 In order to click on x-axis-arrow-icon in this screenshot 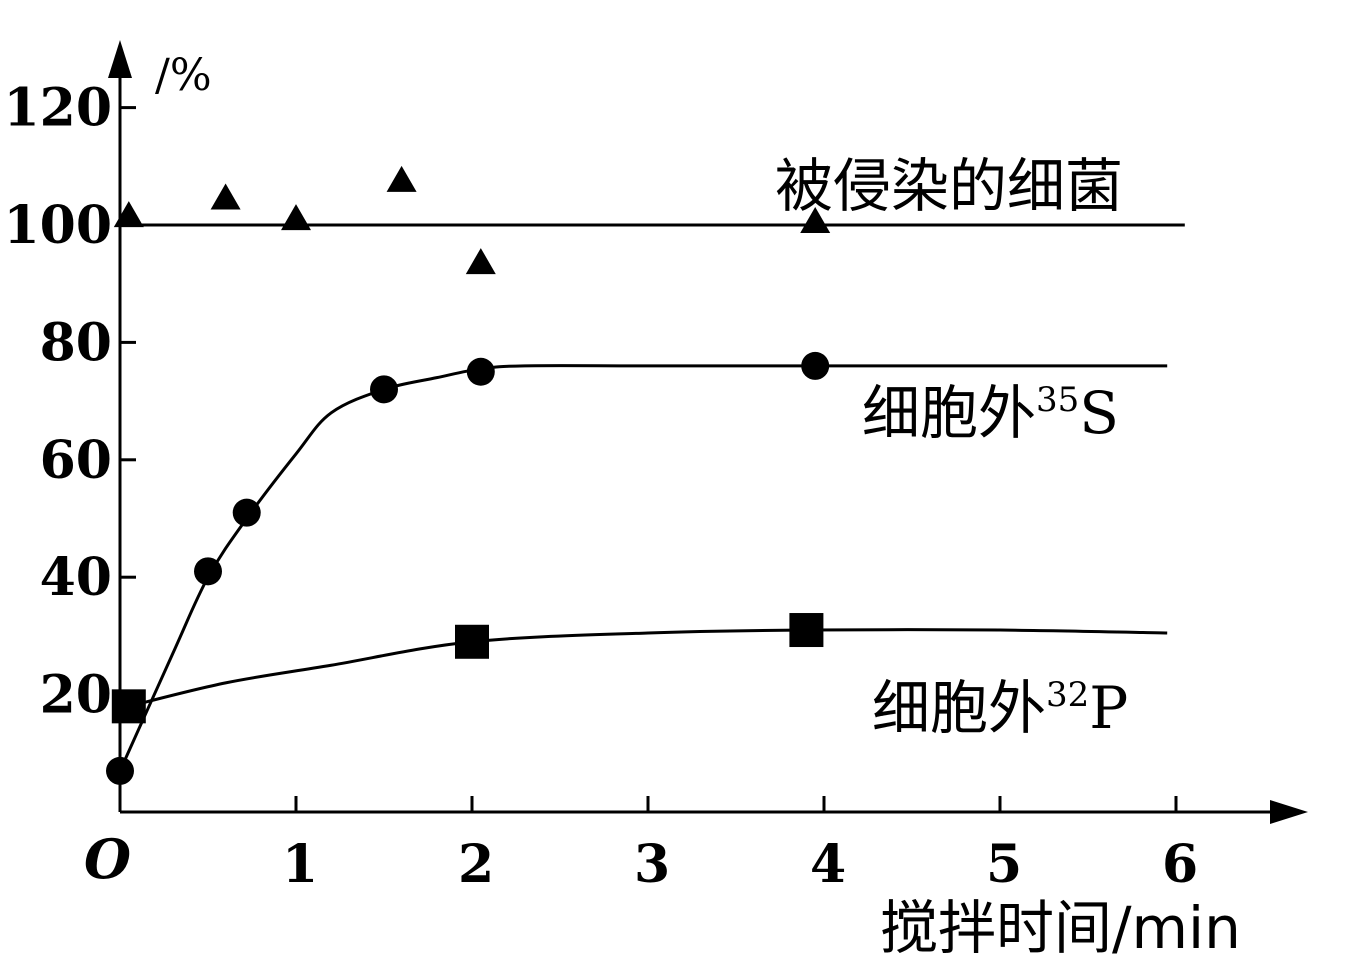, I will do `click(1289, 812)`.